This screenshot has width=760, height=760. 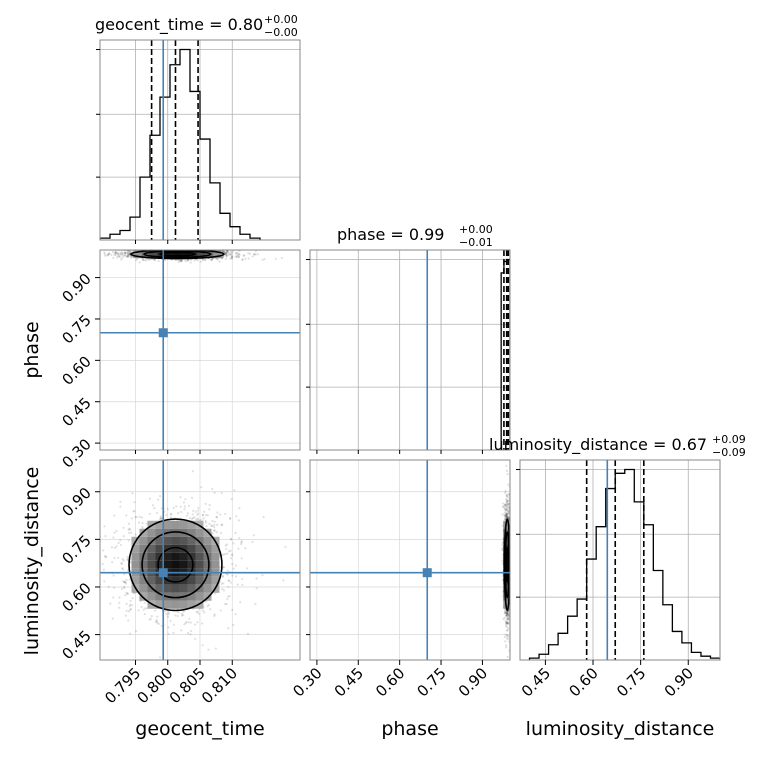 What do you see at coordinates (390, 234) in the screenshot?
I see `title-phase: phase = 0.99` at bounding box center [390, 234].